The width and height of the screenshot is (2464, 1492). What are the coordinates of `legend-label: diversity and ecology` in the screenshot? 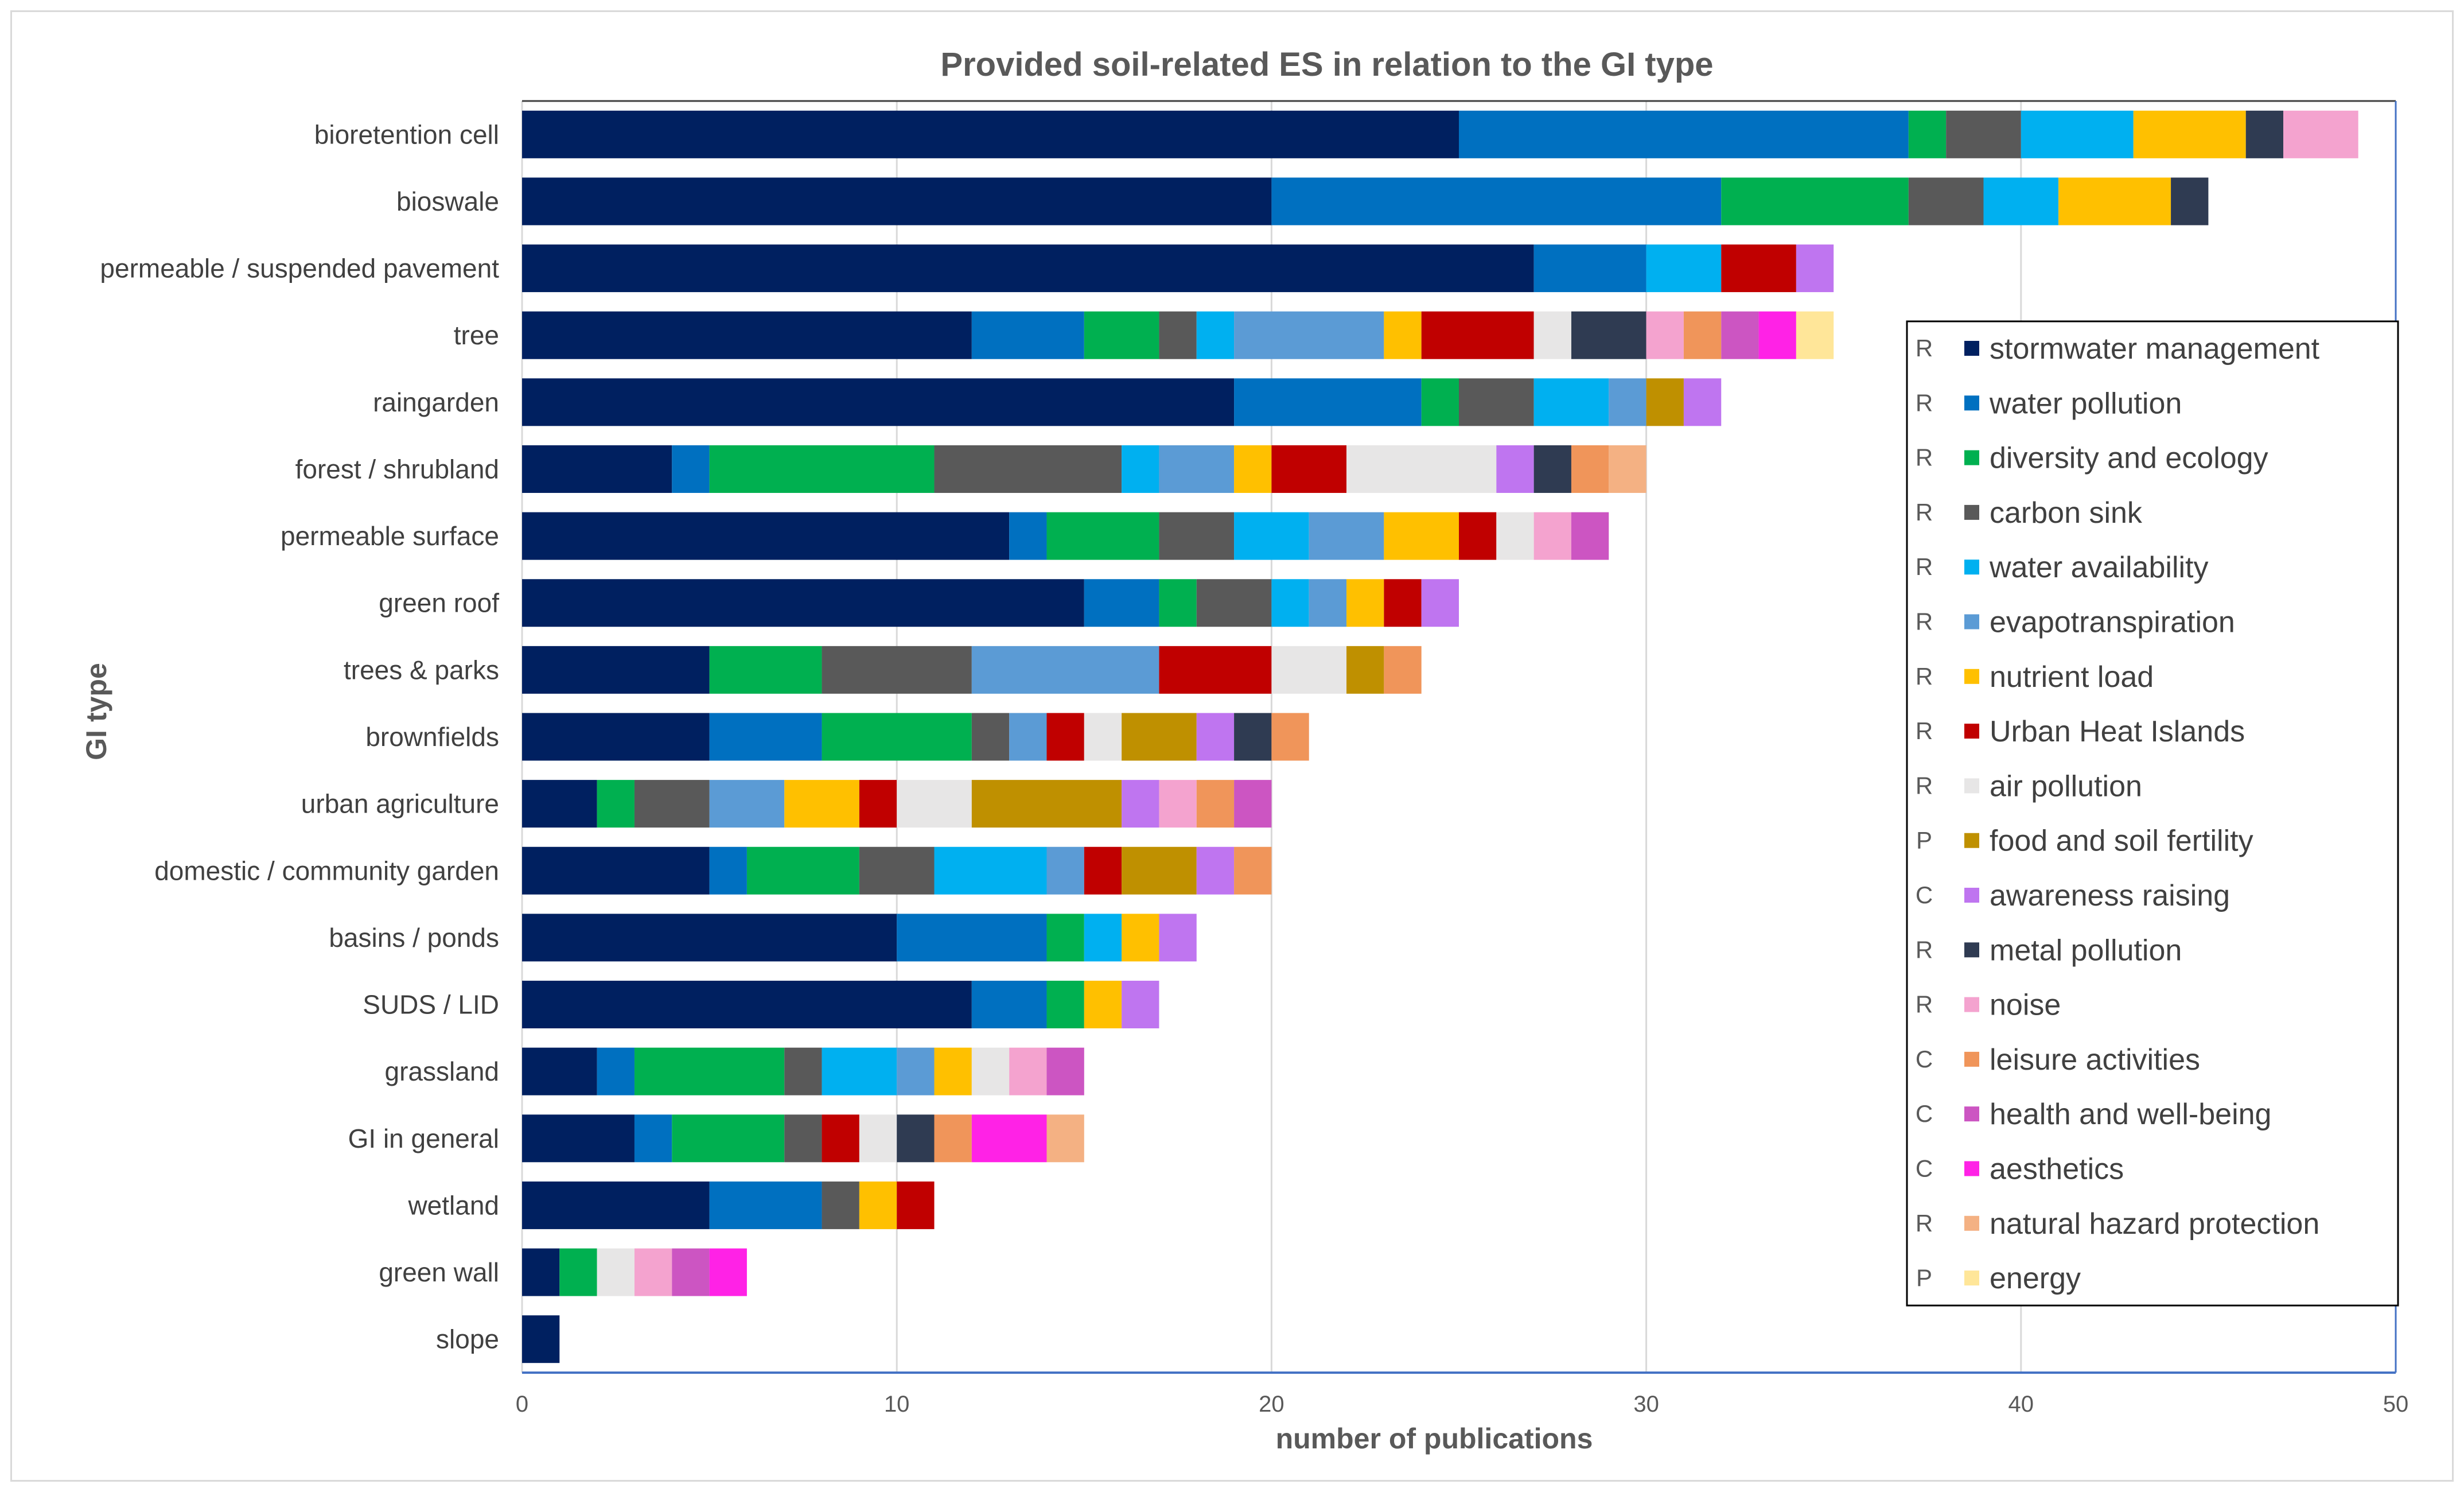 It's located at (2129, 459).